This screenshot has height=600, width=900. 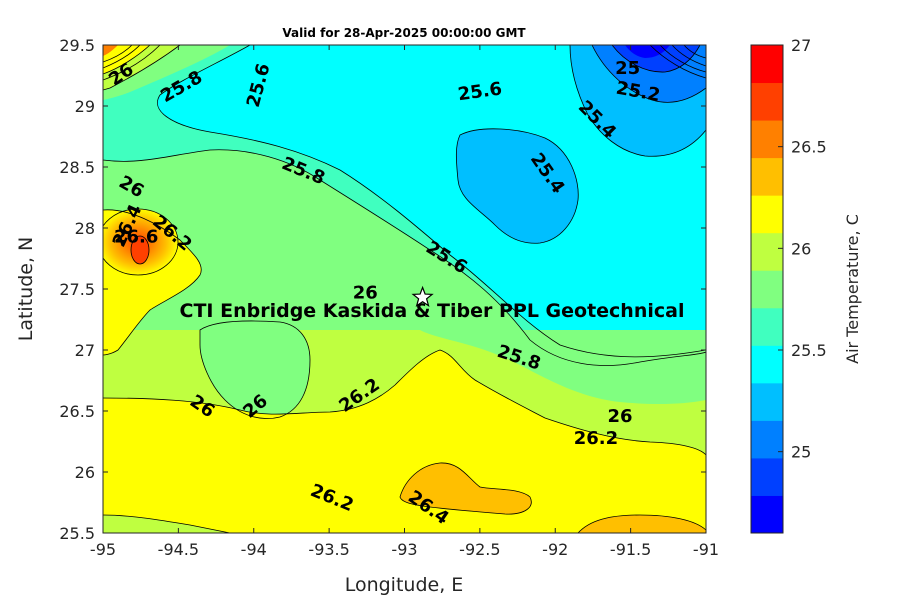 I want to click on y-tick-label: 26.5, so click(x=77, y=411).